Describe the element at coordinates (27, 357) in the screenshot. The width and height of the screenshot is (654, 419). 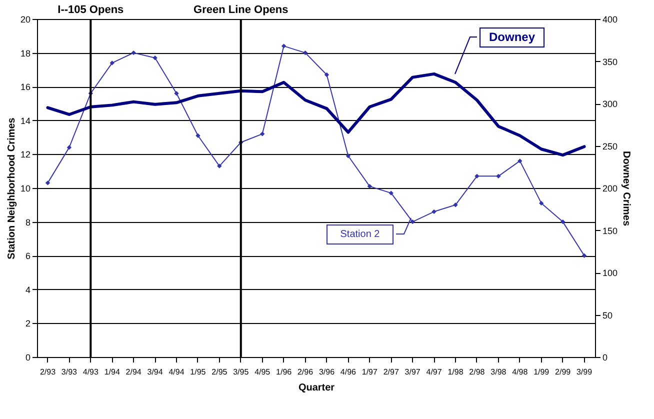
I see `y-tick-label: 0` at that location.